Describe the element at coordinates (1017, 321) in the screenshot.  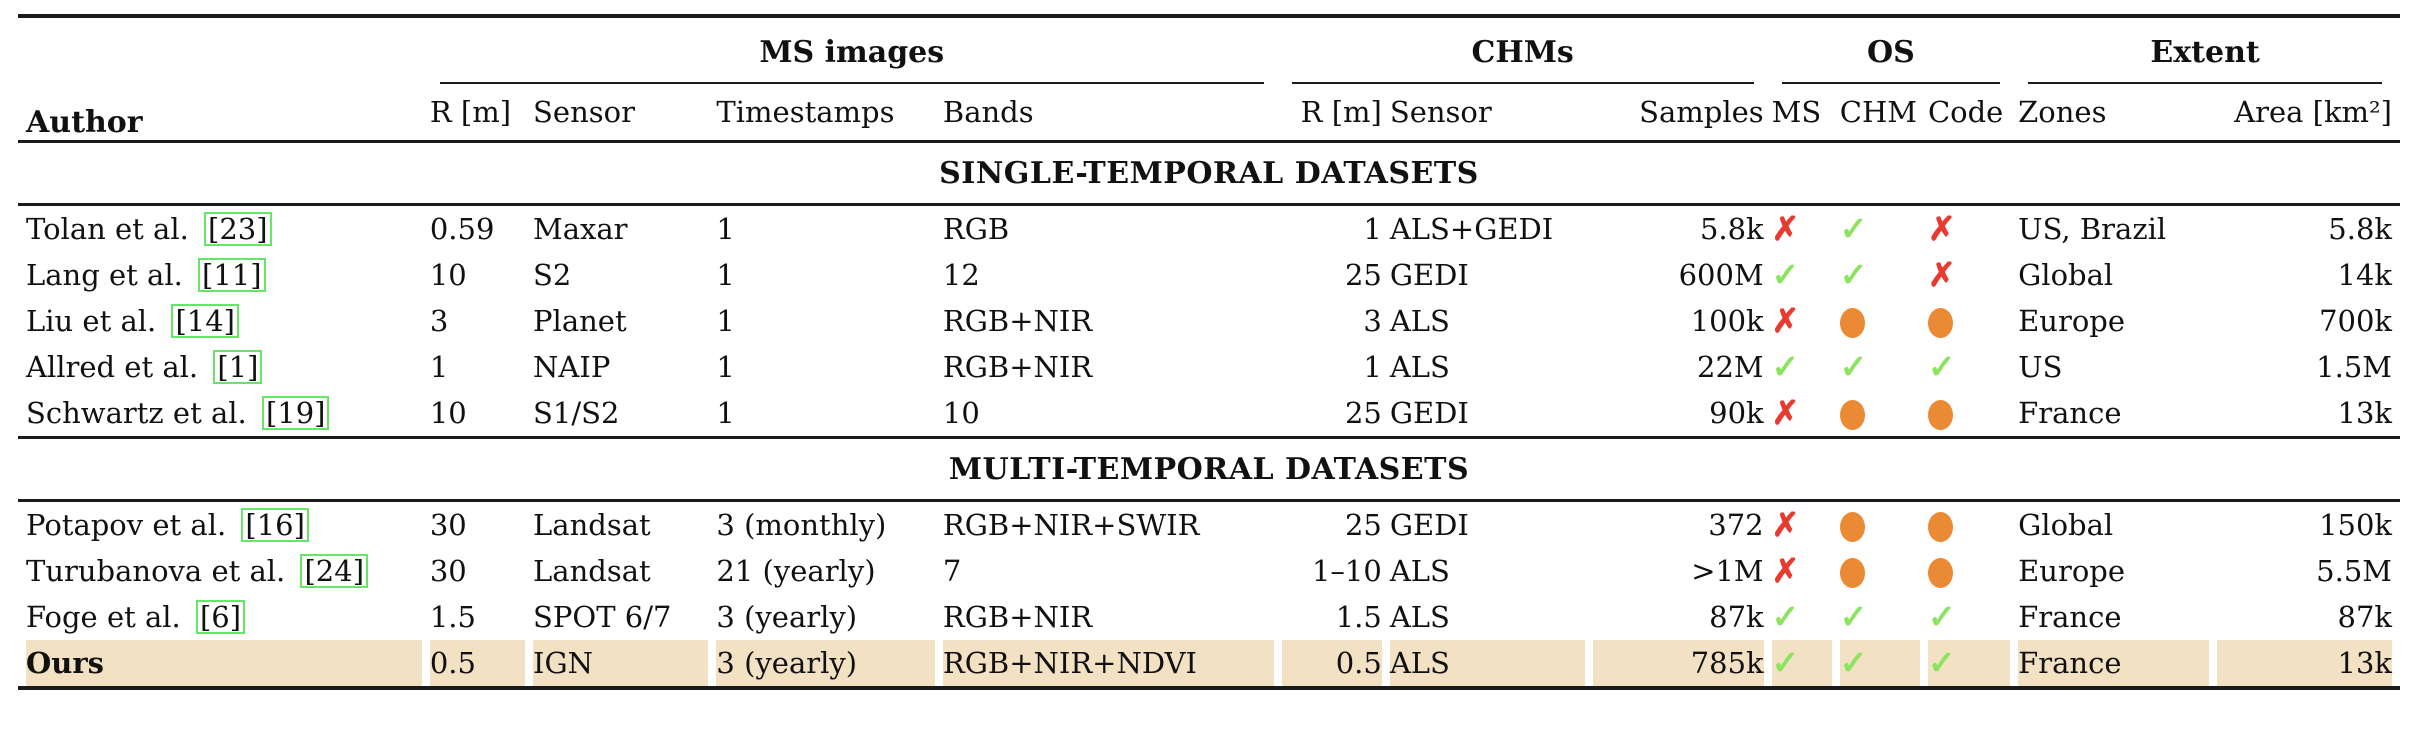
I see `bands-cell: RGB+NIR` at that location.